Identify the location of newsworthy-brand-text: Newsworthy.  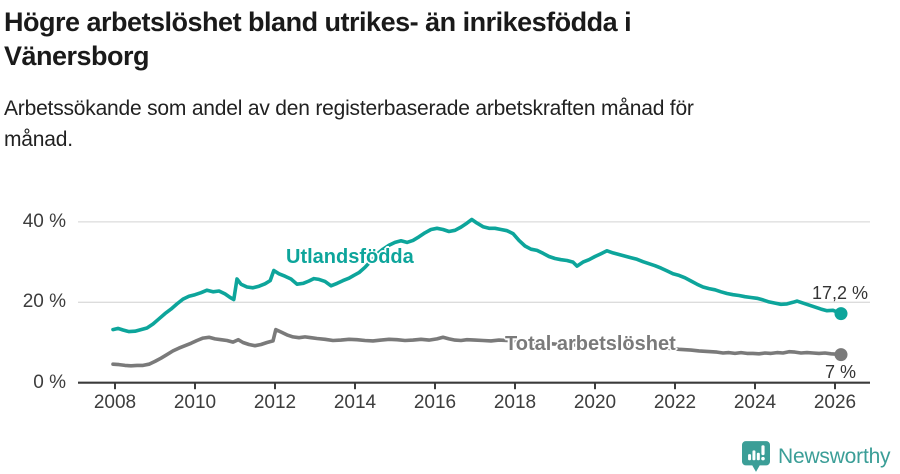
(834, 456).